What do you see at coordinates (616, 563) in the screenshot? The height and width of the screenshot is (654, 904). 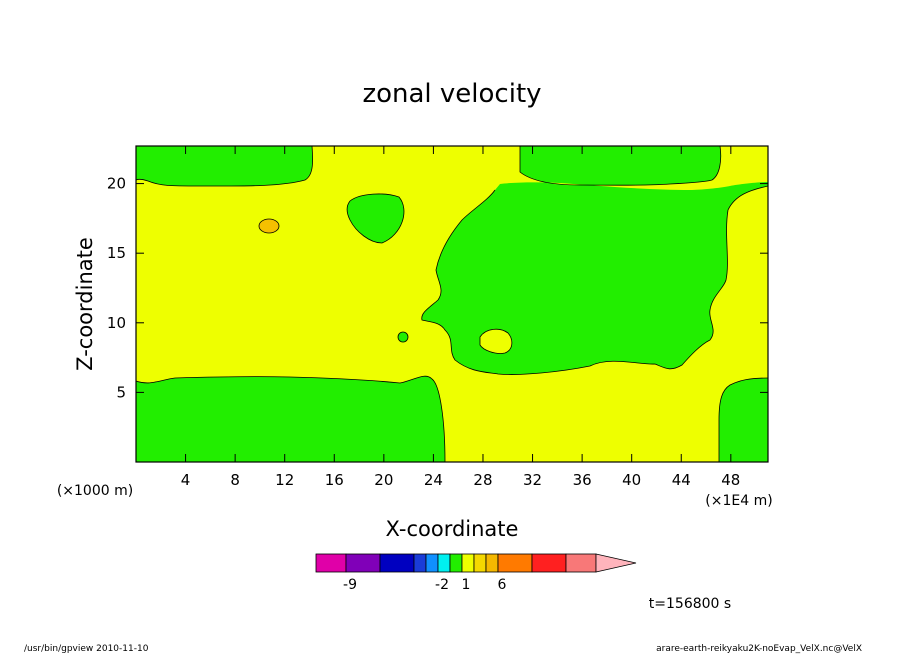 I see `colorbar-arrow` at bounding box center [616, 563].